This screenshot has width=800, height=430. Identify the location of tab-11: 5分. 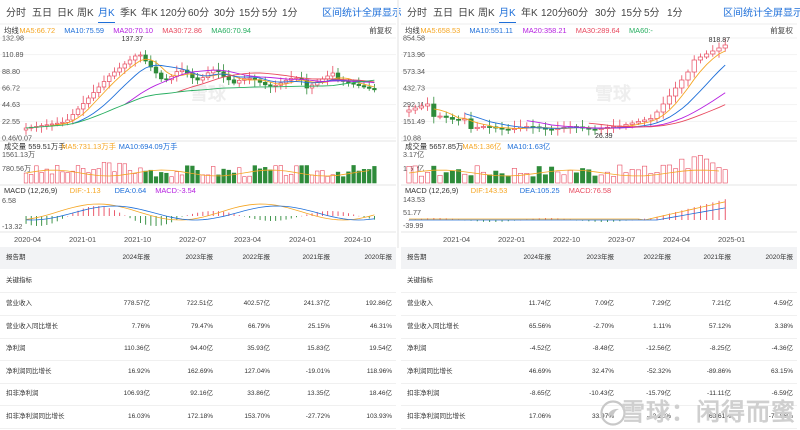
(270, 13).